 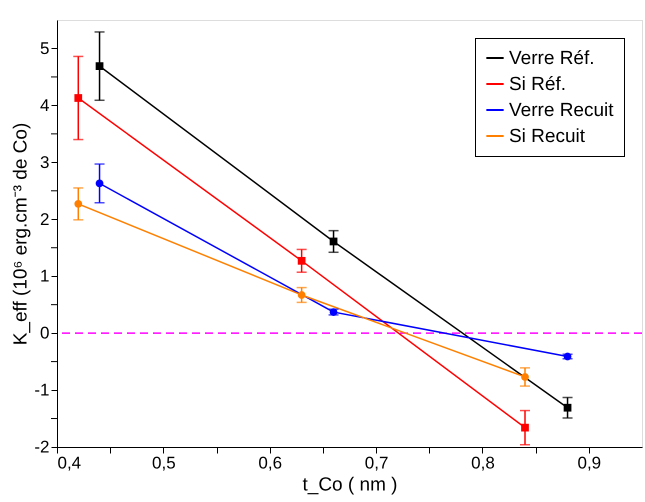 I want to click on x-tick-label: 0,4, so click(x=70, y=463).